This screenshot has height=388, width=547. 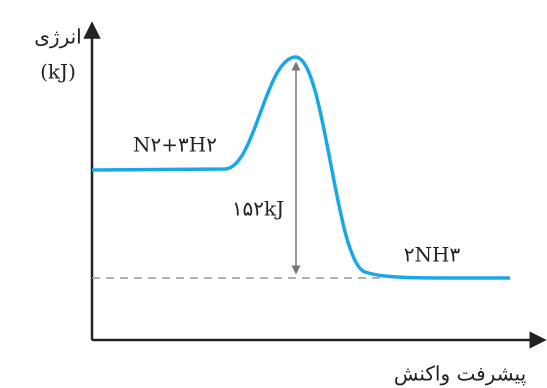 I want to click on products-label: ۲NH۳, so click(x=432, y=255).